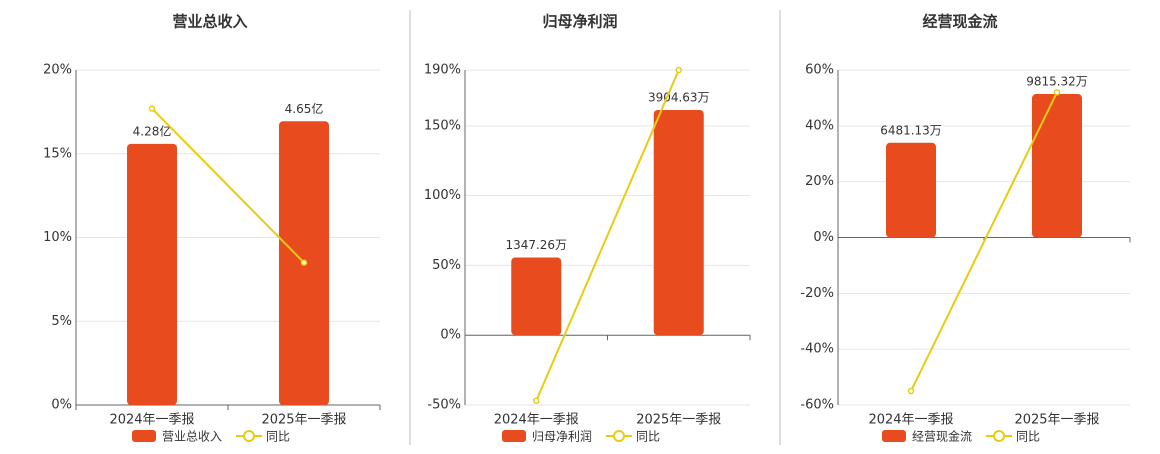  I want to click on y-tick-label: 100%, so click(442, 195).